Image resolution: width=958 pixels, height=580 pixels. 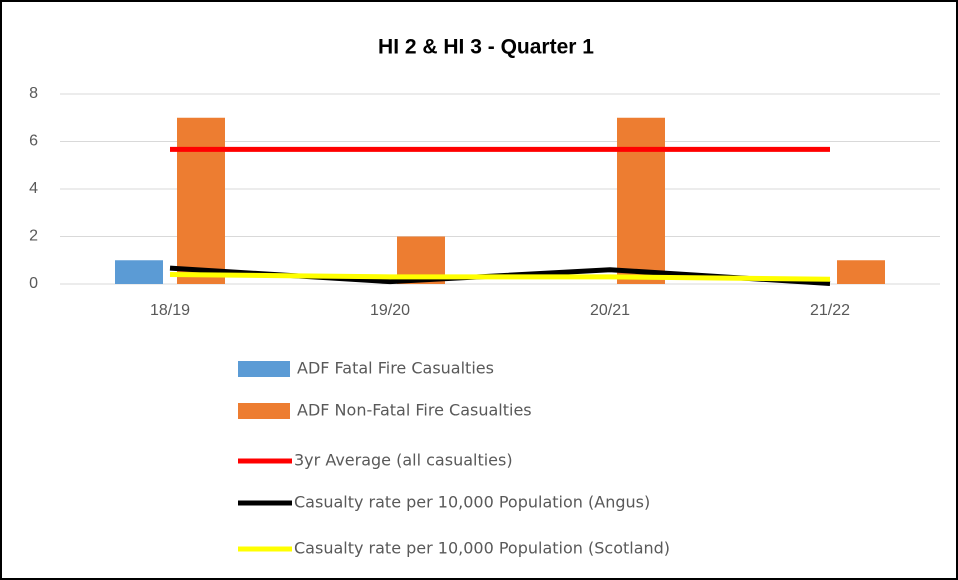 What do you see at coordinates (395, 368) in the screenshot?
I see `legend-label: ADF Fatal Fire Casualties` at bounding box center [395, 368].